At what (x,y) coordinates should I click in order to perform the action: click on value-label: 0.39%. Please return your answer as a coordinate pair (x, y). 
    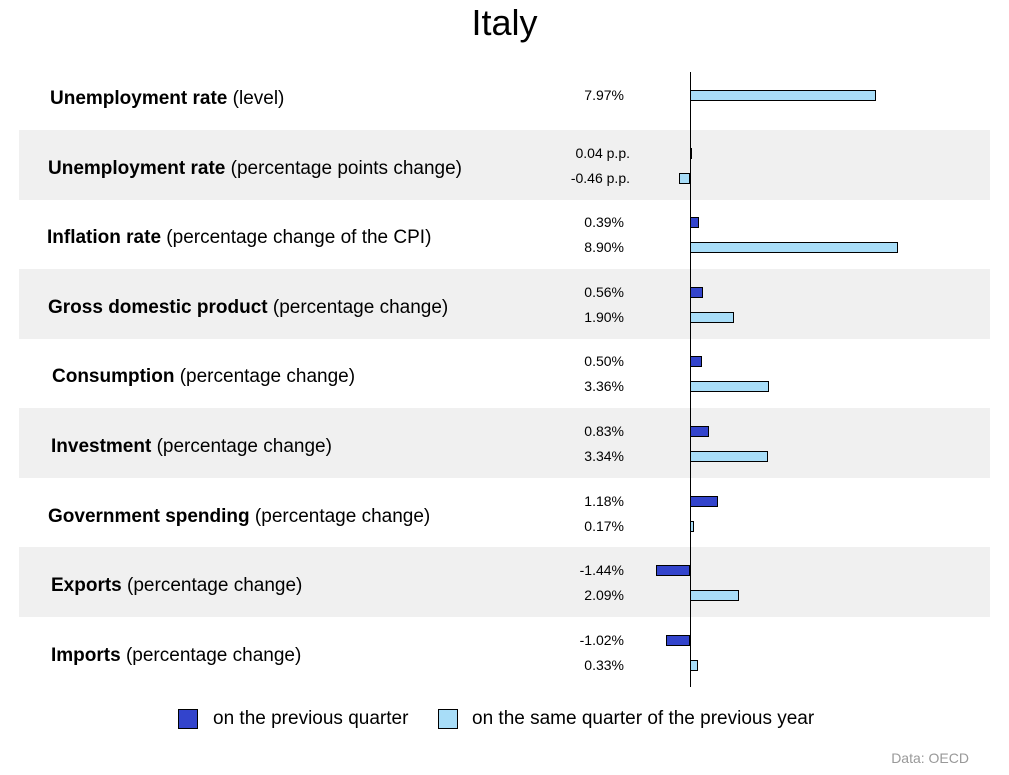
    Looking at the image, I should click on (604, 222).